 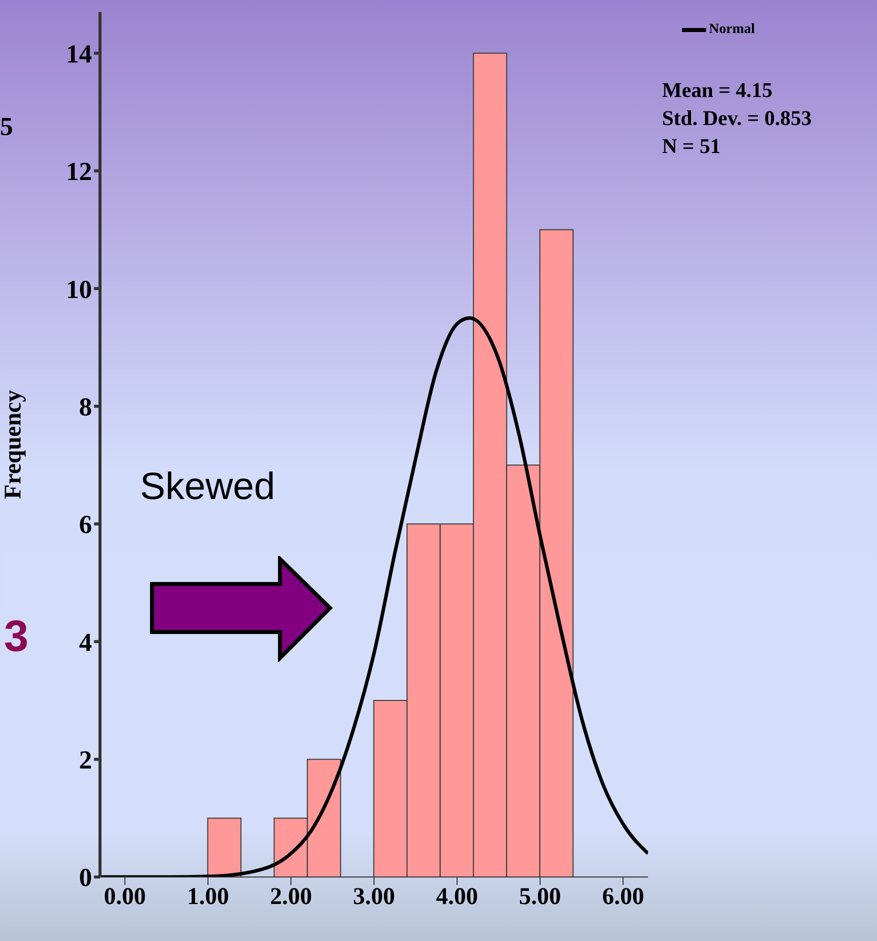 What do you see at coordinates (208, 487) in the screenshot?
I see `annotation: Skewed` at bounding box center [208, 487].